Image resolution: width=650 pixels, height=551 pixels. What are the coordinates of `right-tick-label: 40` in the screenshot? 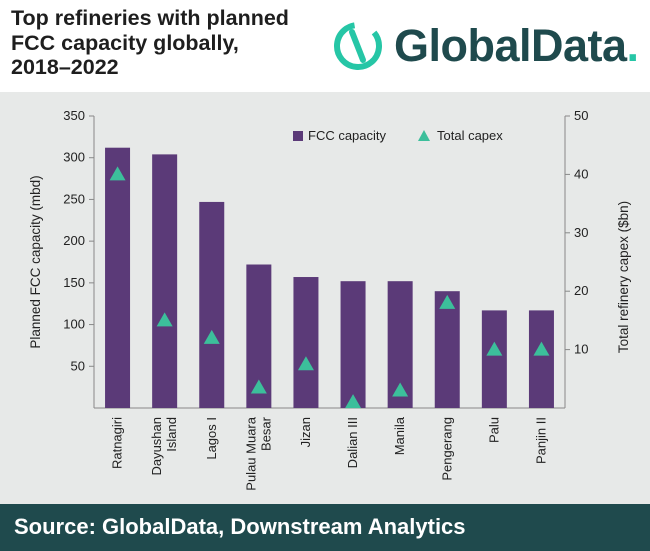 It's located at (581, 173).